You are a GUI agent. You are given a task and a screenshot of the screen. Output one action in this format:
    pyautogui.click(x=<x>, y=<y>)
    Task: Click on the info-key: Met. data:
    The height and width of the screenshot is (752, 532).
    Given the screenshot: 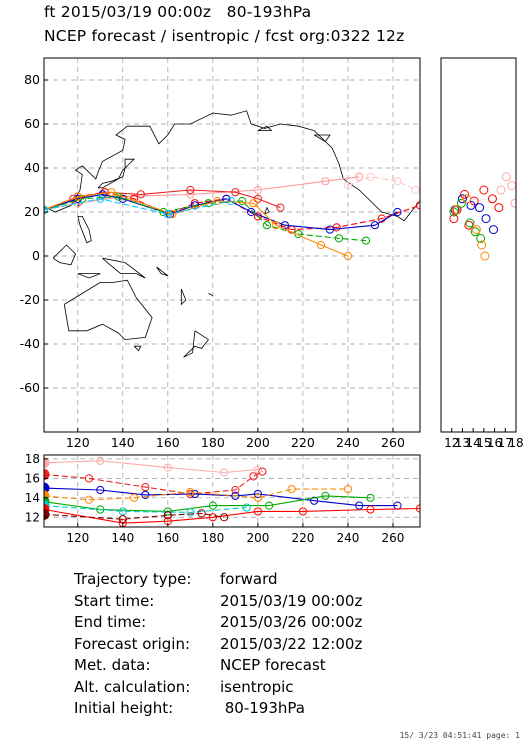 What is the action you would take?
    pyautogui.click(x=112, y=665)
    